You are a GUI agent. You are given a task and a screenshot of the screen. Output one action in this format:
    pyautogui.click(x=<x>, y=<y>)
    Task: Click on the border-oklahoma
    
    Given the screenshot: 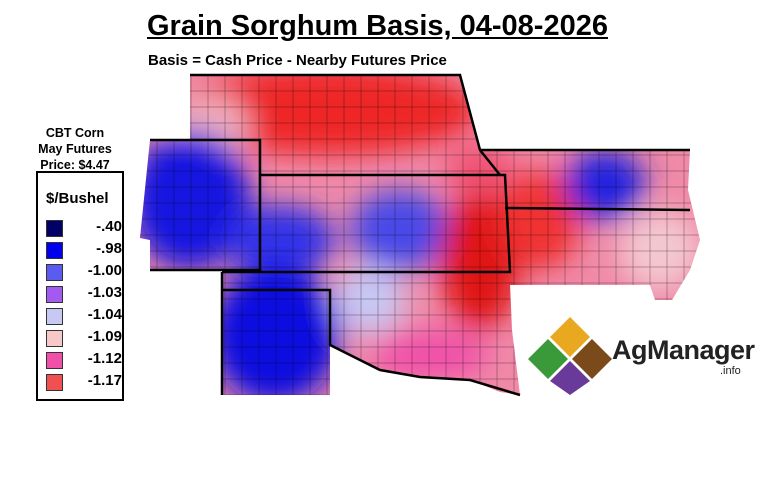 What is the action you would take?
    pyautogui.click(x=370, y=334)
    